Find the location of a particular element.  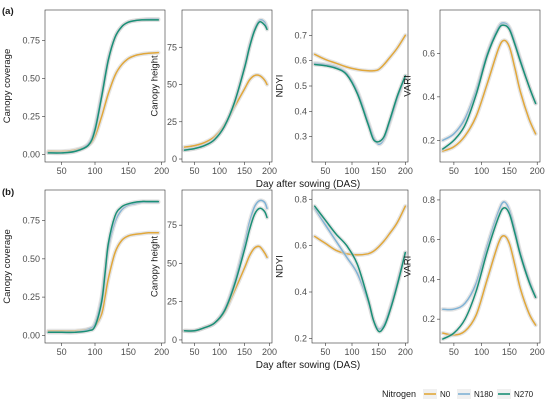

x-tick-label-b3-1: 100 is located at coordinates (351, 352).